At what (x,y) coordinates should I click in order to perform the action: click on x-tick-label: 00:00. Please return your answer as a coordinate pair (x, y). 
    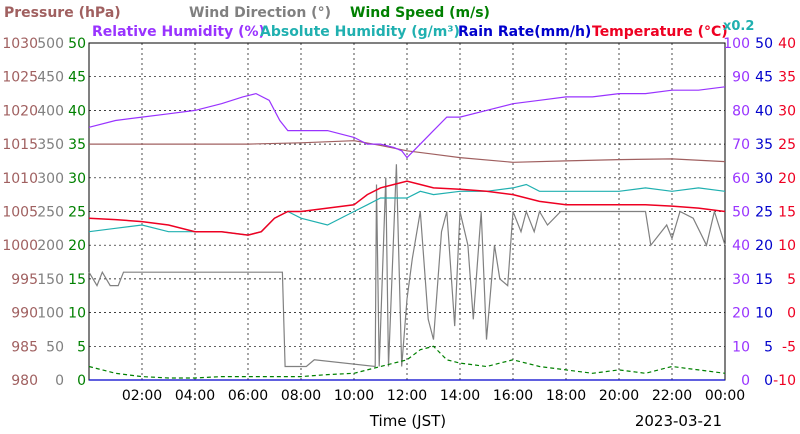
    Looking at the image, I should click on (725, 396).